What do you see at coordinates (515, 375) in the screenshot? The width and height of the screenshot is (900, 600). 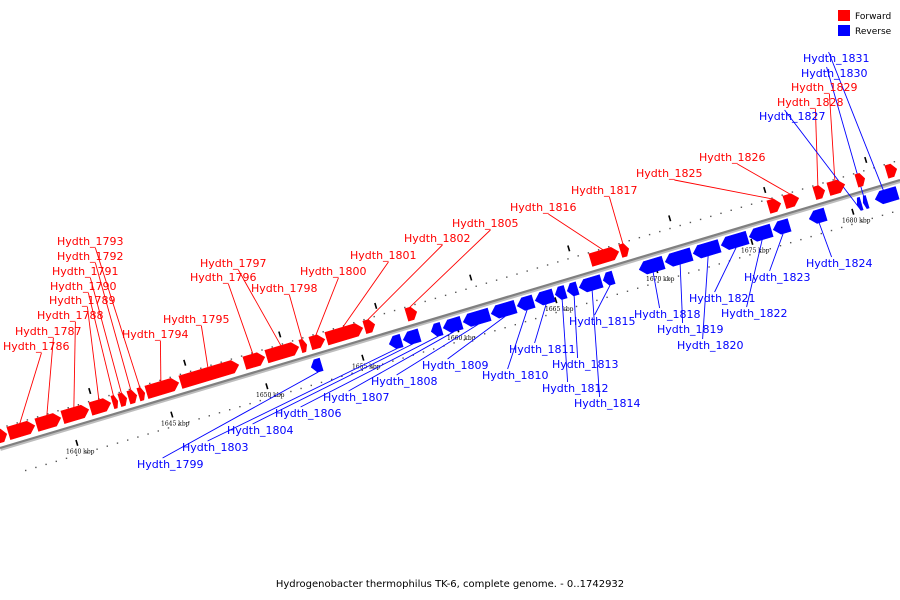 I see `gene-label: Hydth_1810` at bounding box center [515, 375].